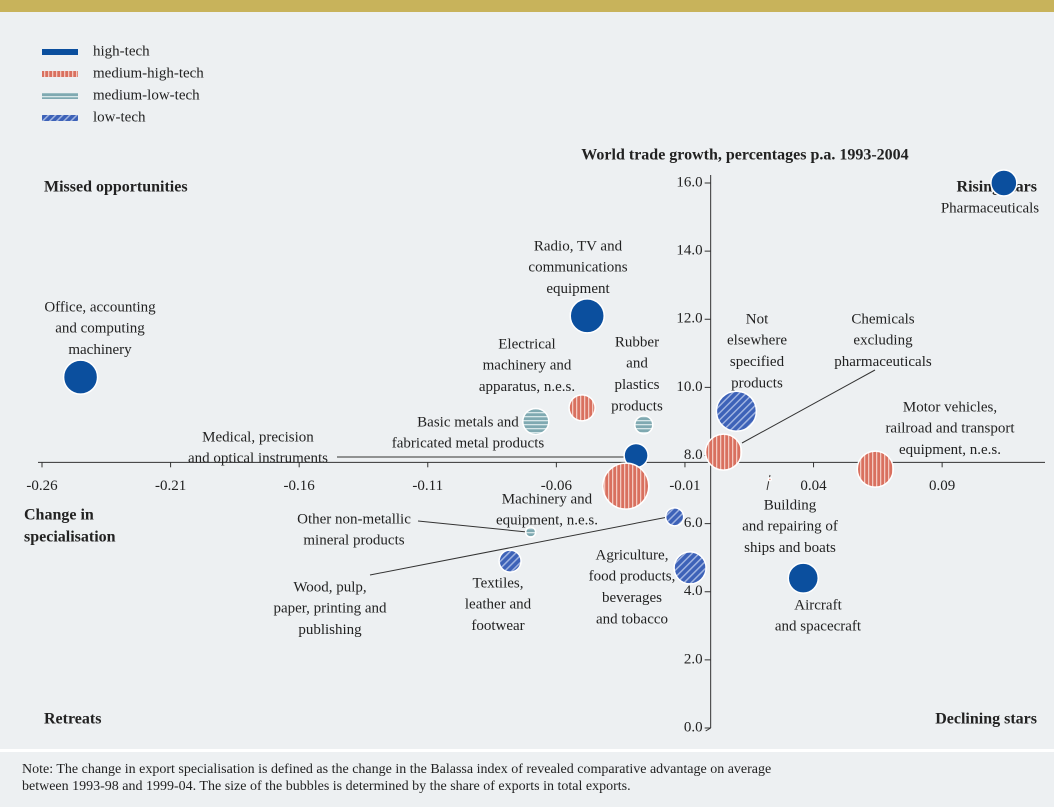 This screenshot has height=807, width=1054. Describe the element at coordinates (527, 387) in the screenshot. I see `point-label: apparatus, n.e.s.` at that location.